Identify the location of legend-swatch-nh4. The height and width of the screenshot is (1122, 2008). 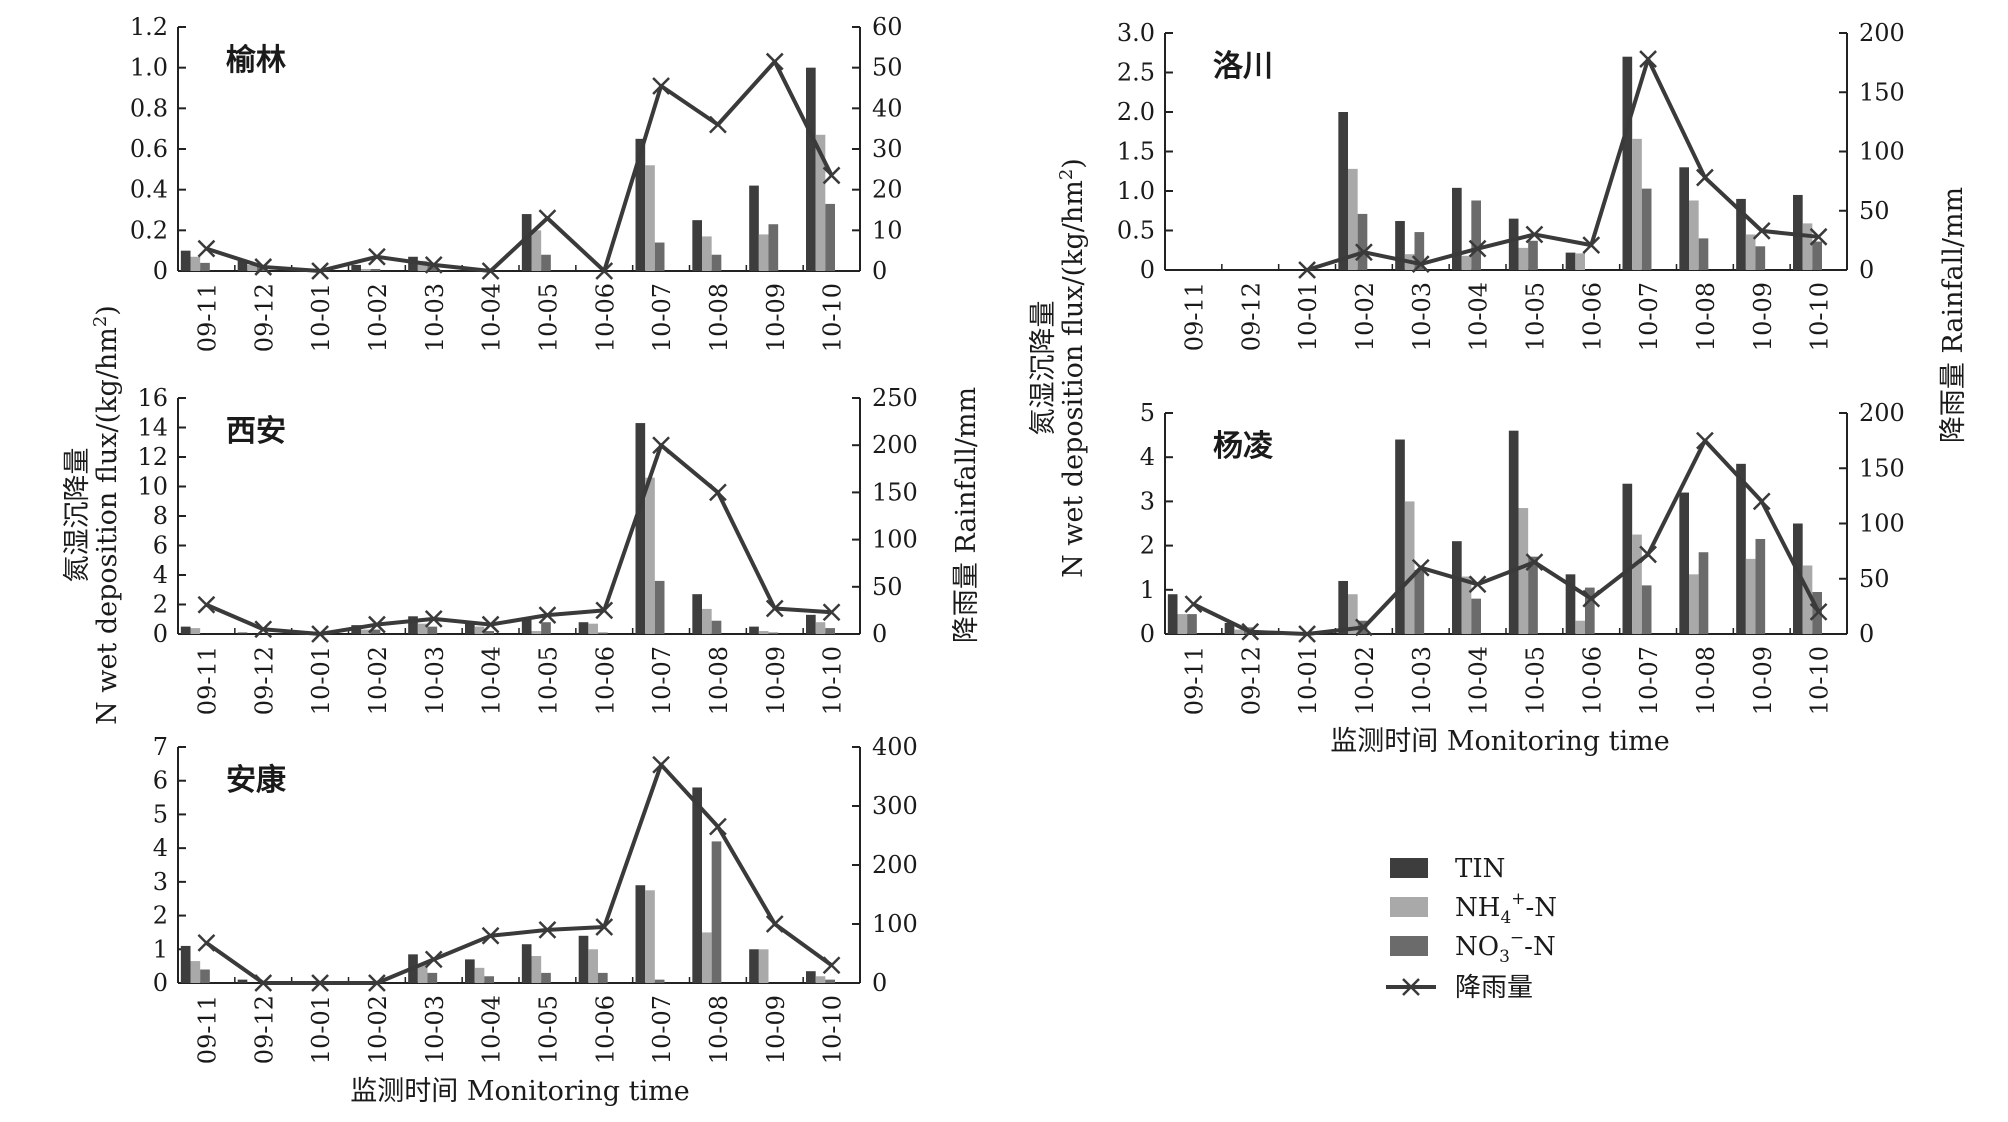
(1409, 907).